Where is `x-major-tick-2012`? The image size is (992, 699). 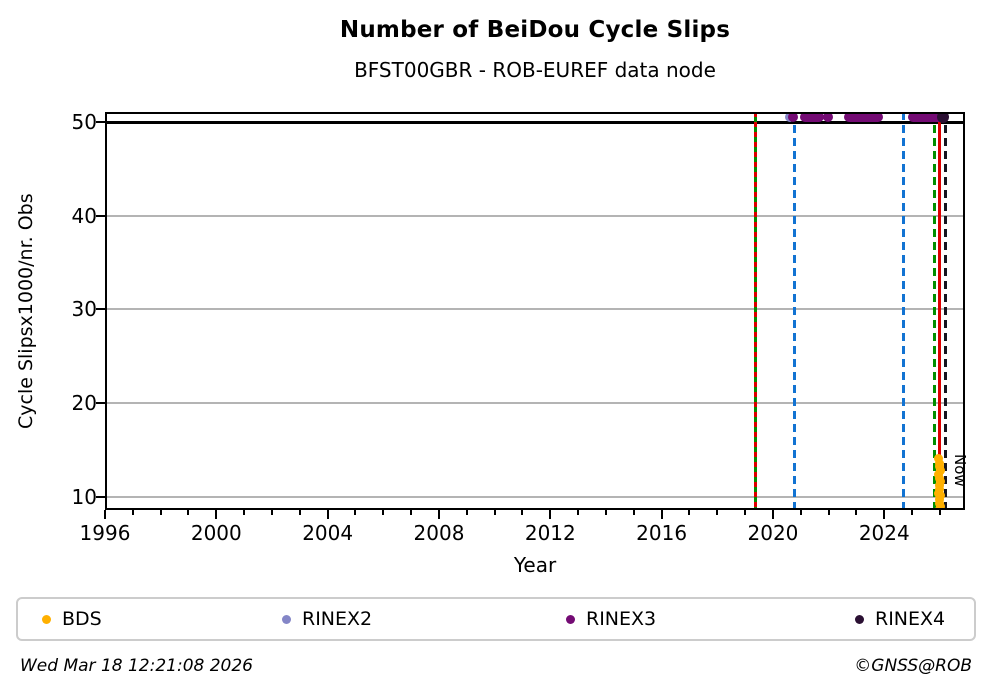 x-major-tick-2012 is located at coordinates (550, 514).